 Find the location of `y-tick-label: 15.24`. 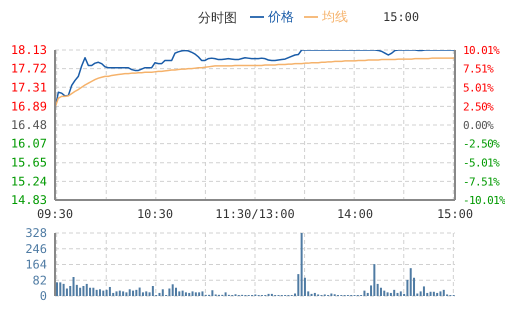

y-tick-label: 15.24 is located at coordinates (28, 181).